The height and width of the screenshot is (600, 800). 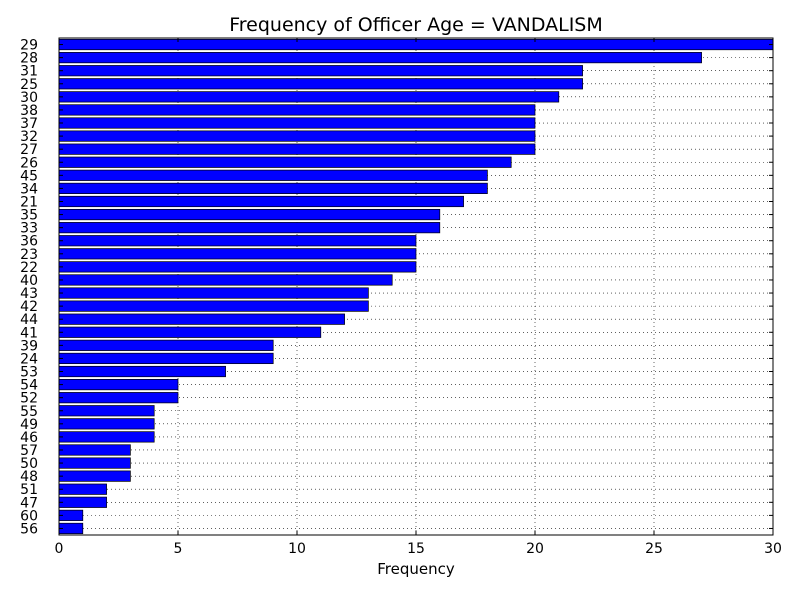 What do you see at coordinates (29, 386) in the screenshot?
I see `y-tick-label: 54` at bounding box center [29, 386].